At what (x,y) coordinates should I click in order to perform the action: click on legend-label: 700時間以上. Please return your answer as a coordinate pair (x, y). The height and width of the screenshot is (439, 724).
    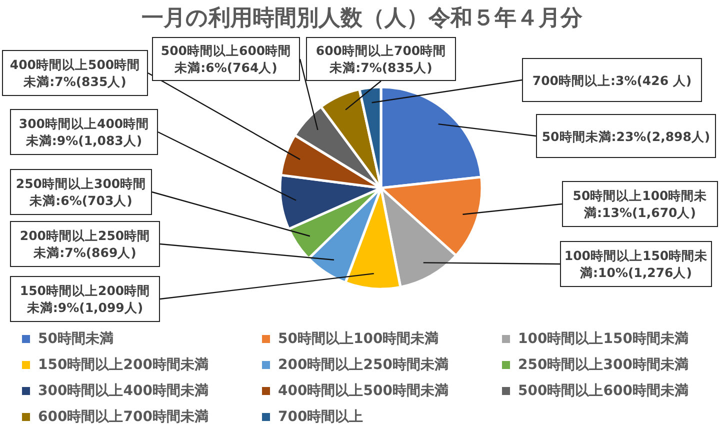
    Looking at the image, I should click on (321, 417).